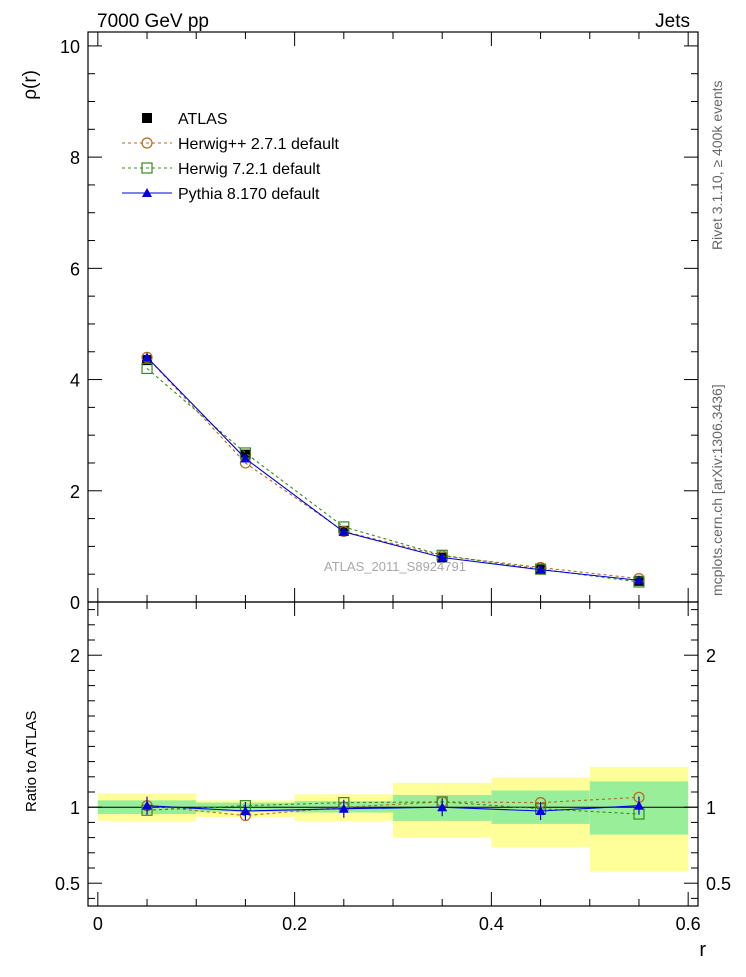 This screenshot has width=746, height=977. I want to click on legend-marker-pythia-8-170-default, so click(147, 192).